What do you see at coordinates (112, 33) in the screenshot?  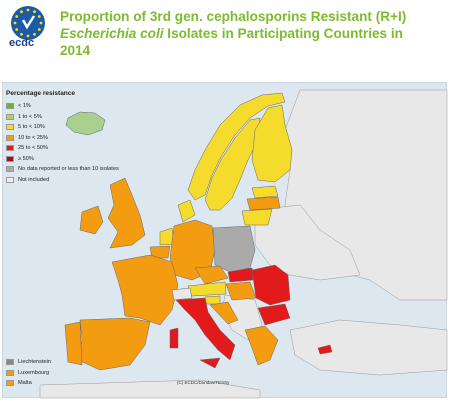 I see `title-organism: Escherichia coli` at bounding box center [112, 33].